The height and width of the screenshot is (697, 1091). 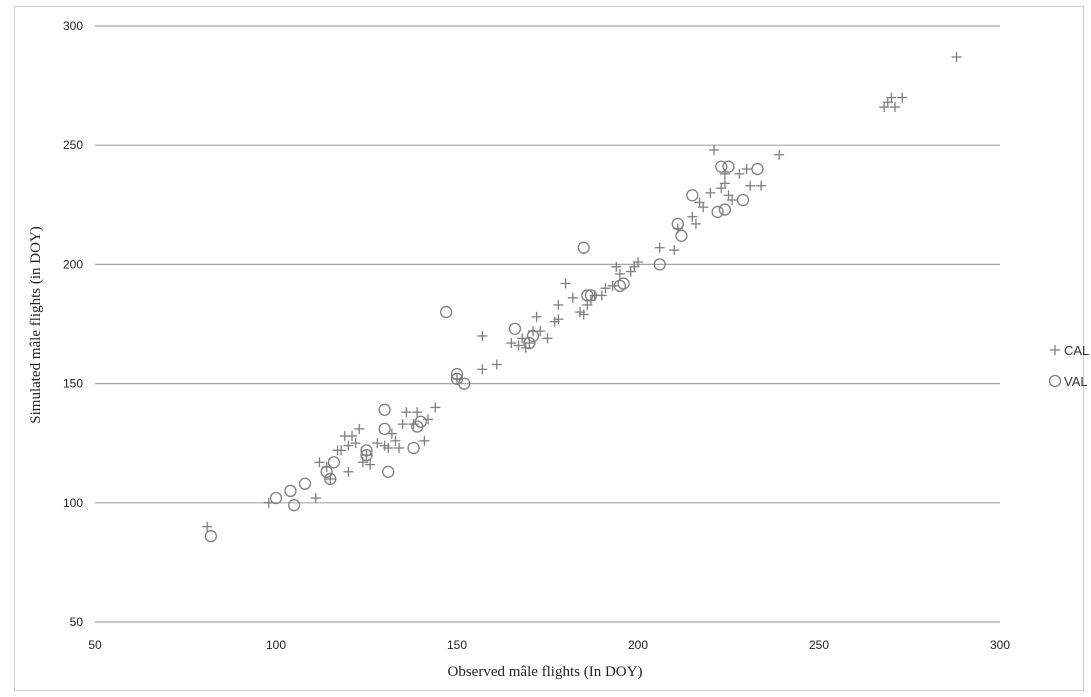 I want to click on x-tick-label-150: 150, so click(x=457, y=645).